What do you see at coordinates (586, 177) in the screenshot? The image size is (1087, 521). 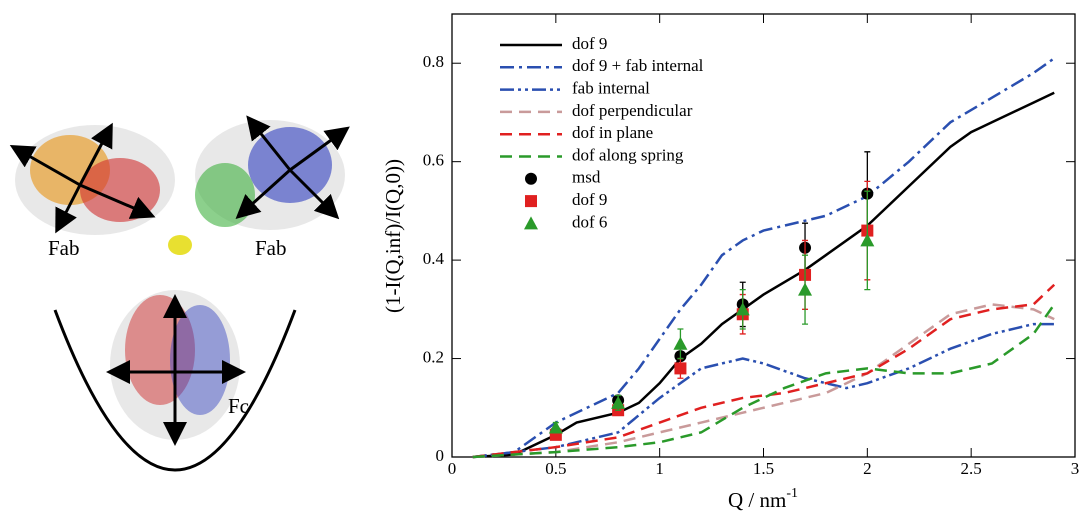 I see `legend-label: msd` at bounding box center [586, 177].